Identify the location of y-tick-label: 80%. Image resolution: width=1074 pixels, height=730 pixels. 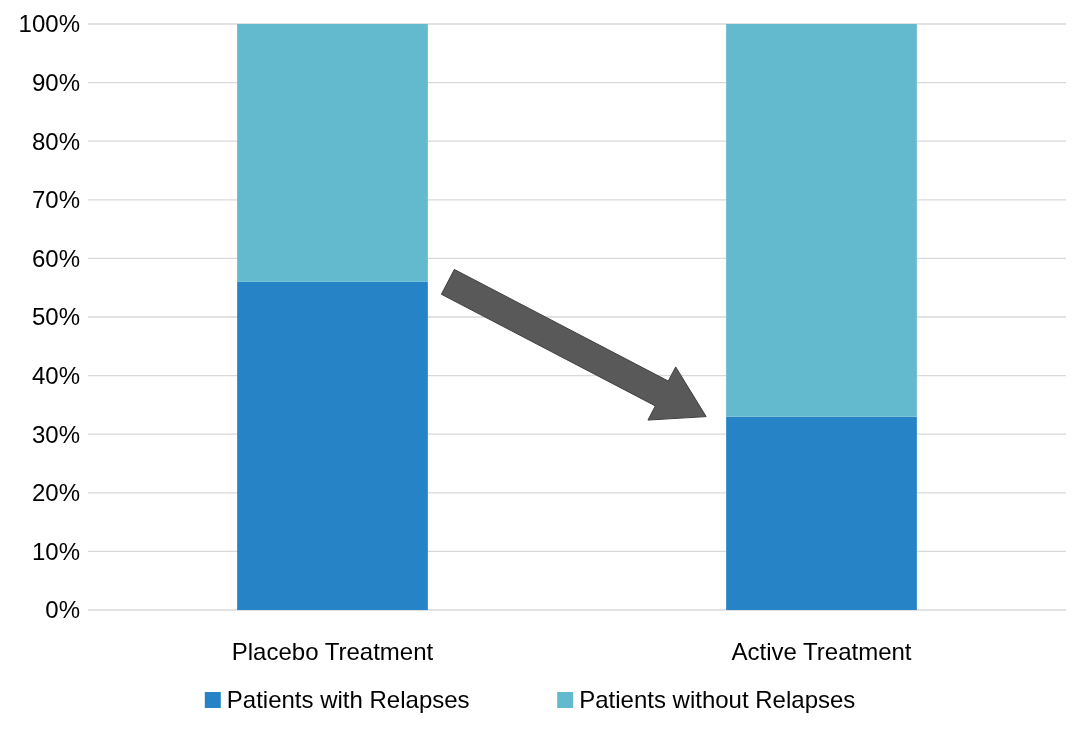
(55, 141).